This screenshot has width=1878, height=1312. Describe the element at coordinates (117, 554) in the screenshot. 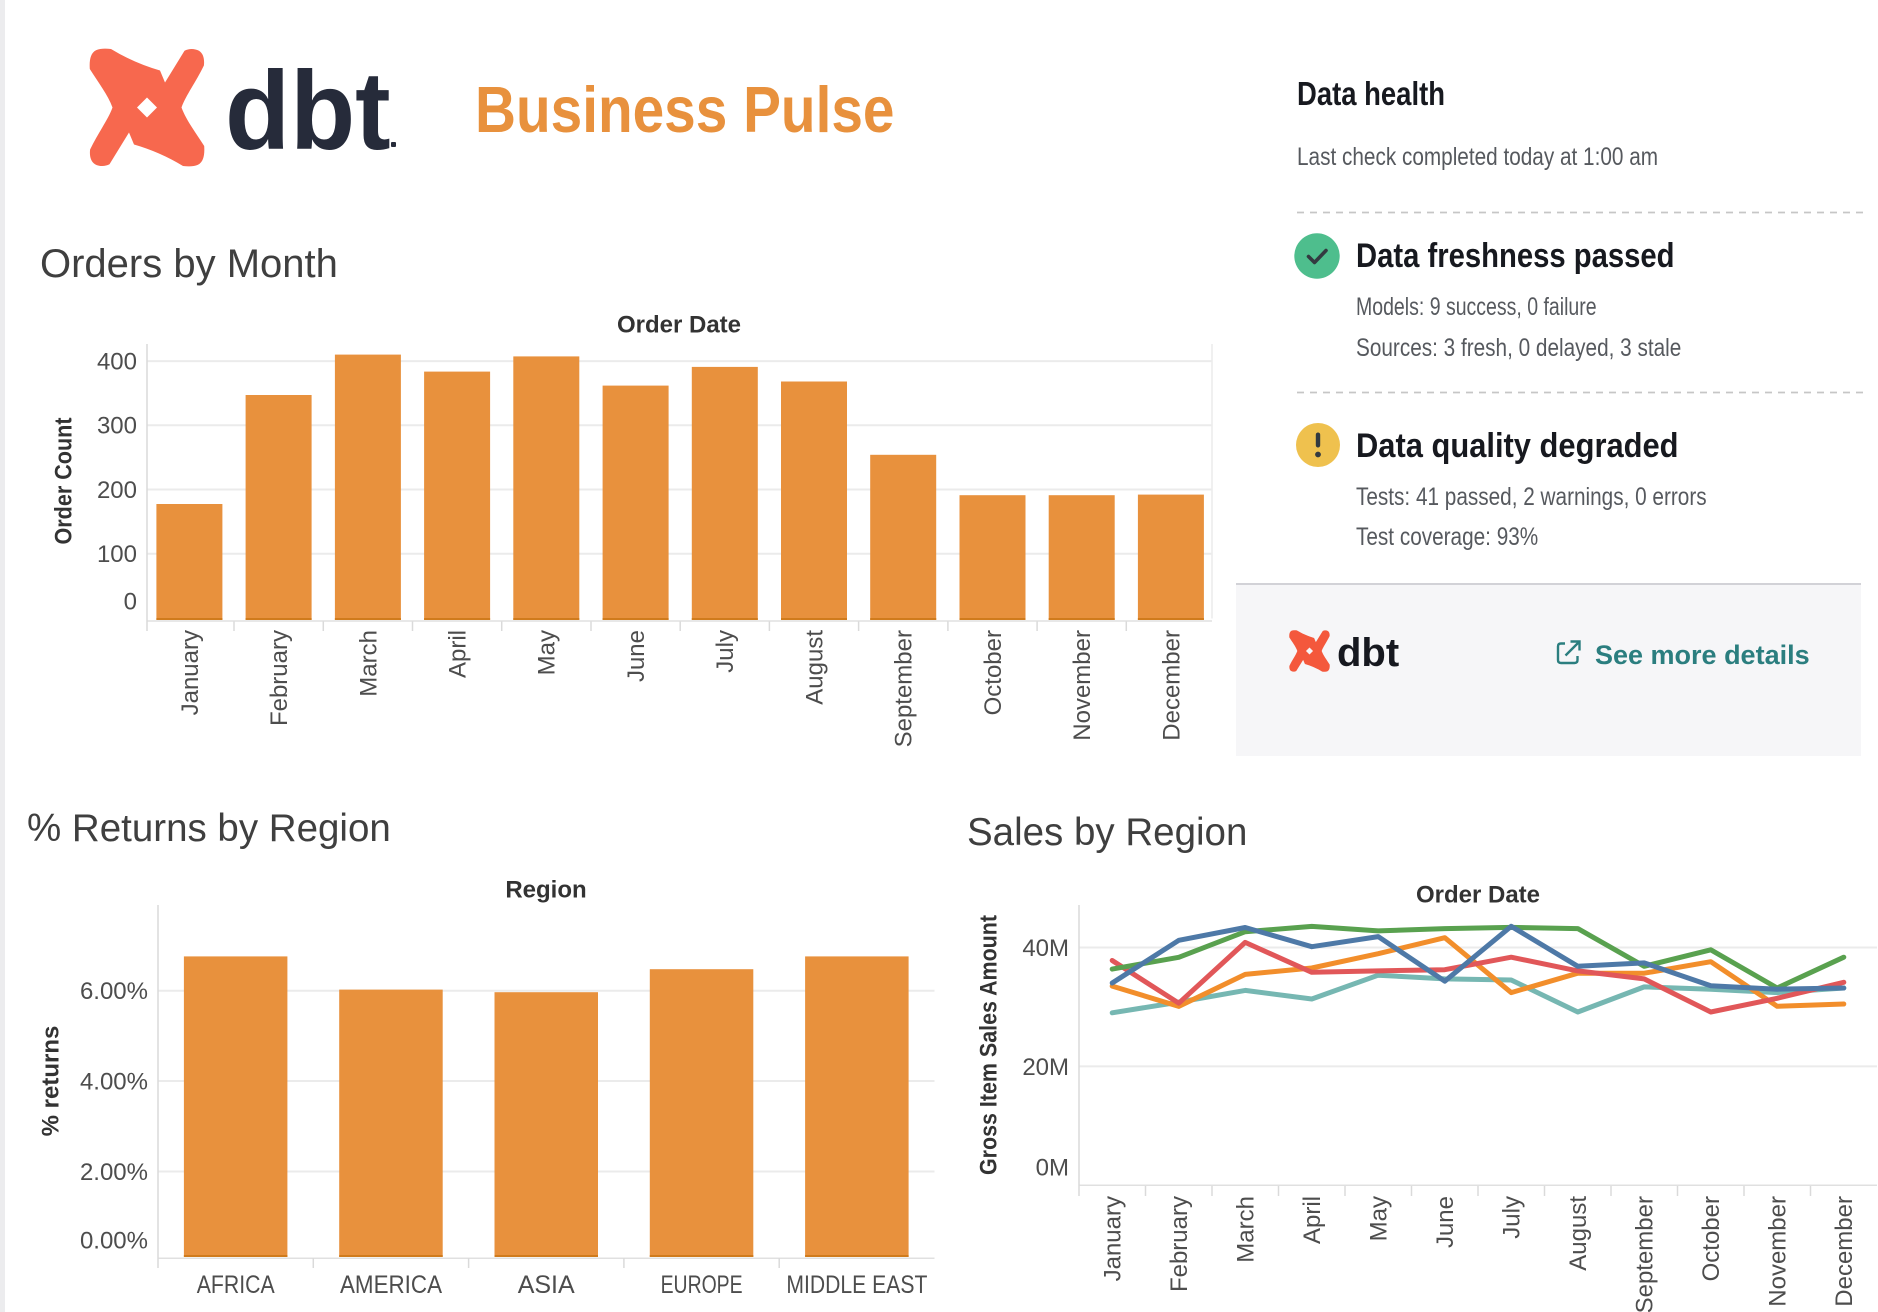

I see `svg-text: 100` at that location.